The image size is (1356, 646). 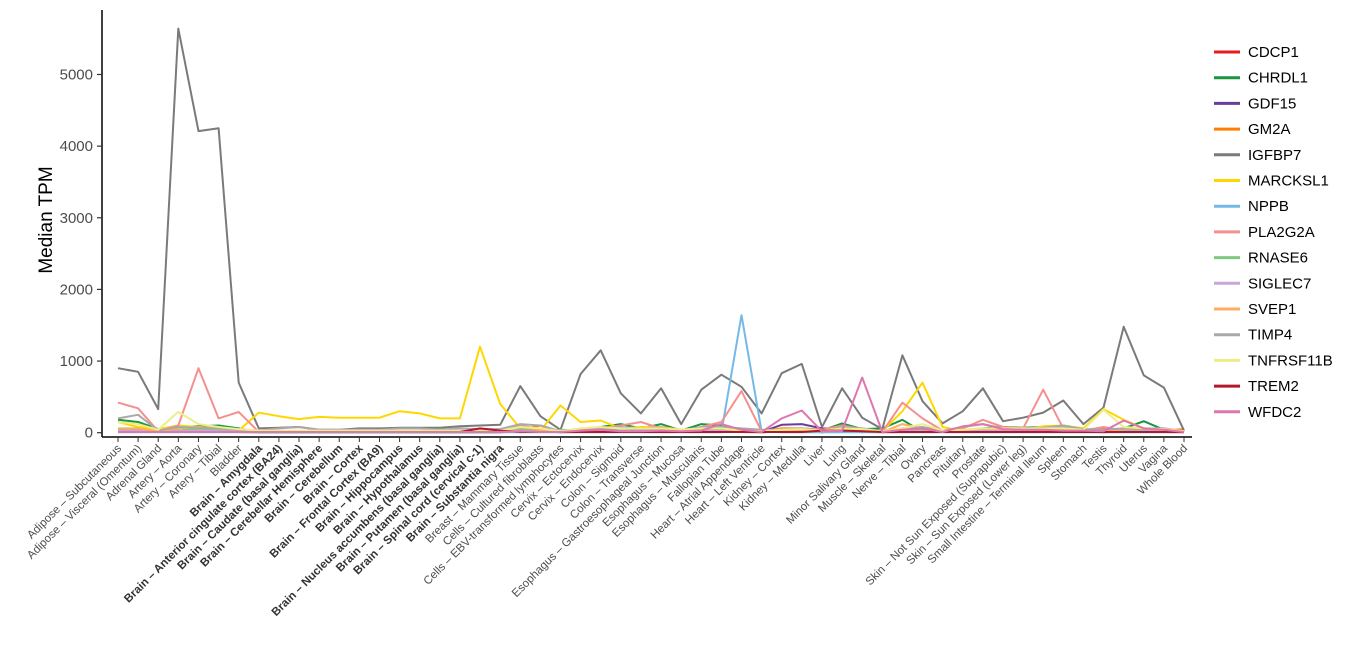 I want to click on legend-label: TIMP4, so click(x=1270, y=335).